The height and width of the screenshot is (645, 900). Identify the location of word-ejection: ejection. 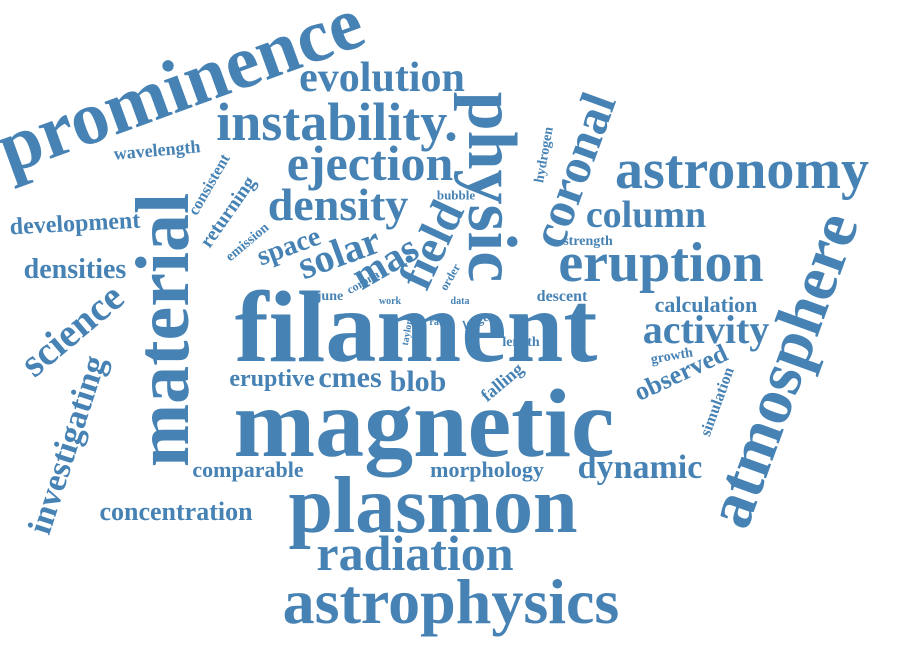
(370, 163).